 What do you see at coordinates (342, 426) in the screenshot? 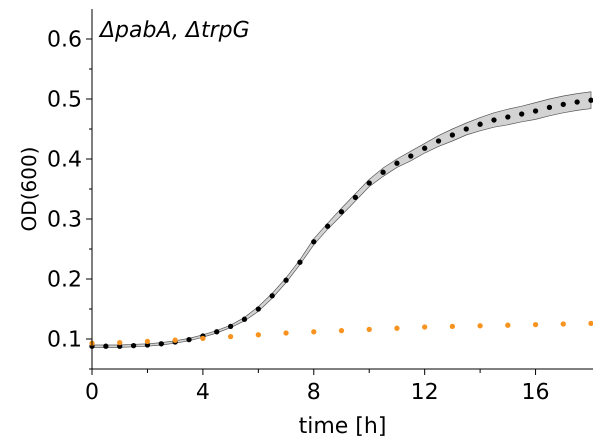
I see `x-axis-title: time [h]` at bounding box center [342, 426].